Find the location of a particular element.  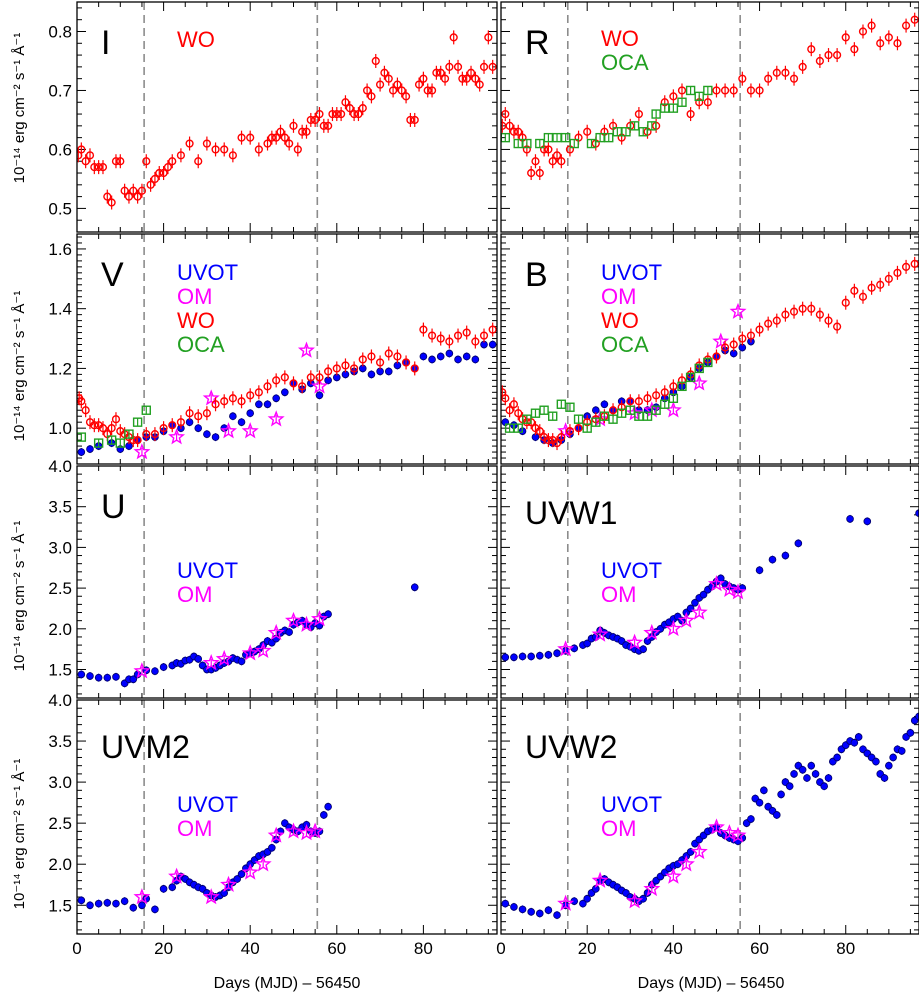

x-axis-label-left: Days (MJD) – 56450 is located at coordinates (287, 983).